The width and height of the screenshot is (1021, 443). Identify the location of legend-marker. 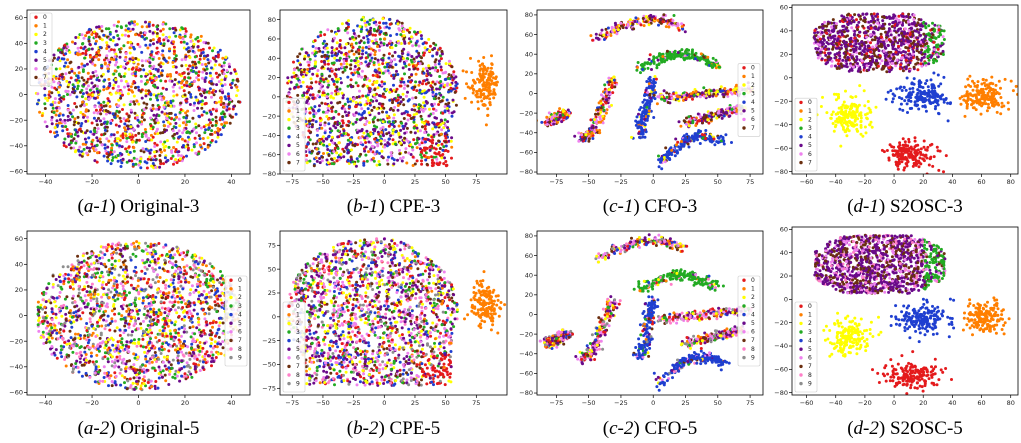
(289, 137).